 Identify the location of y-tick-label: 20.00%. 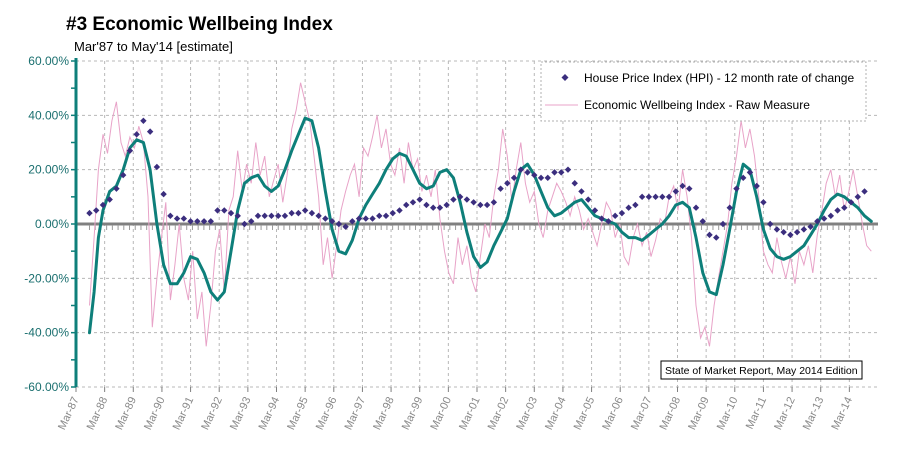
(48, 170).